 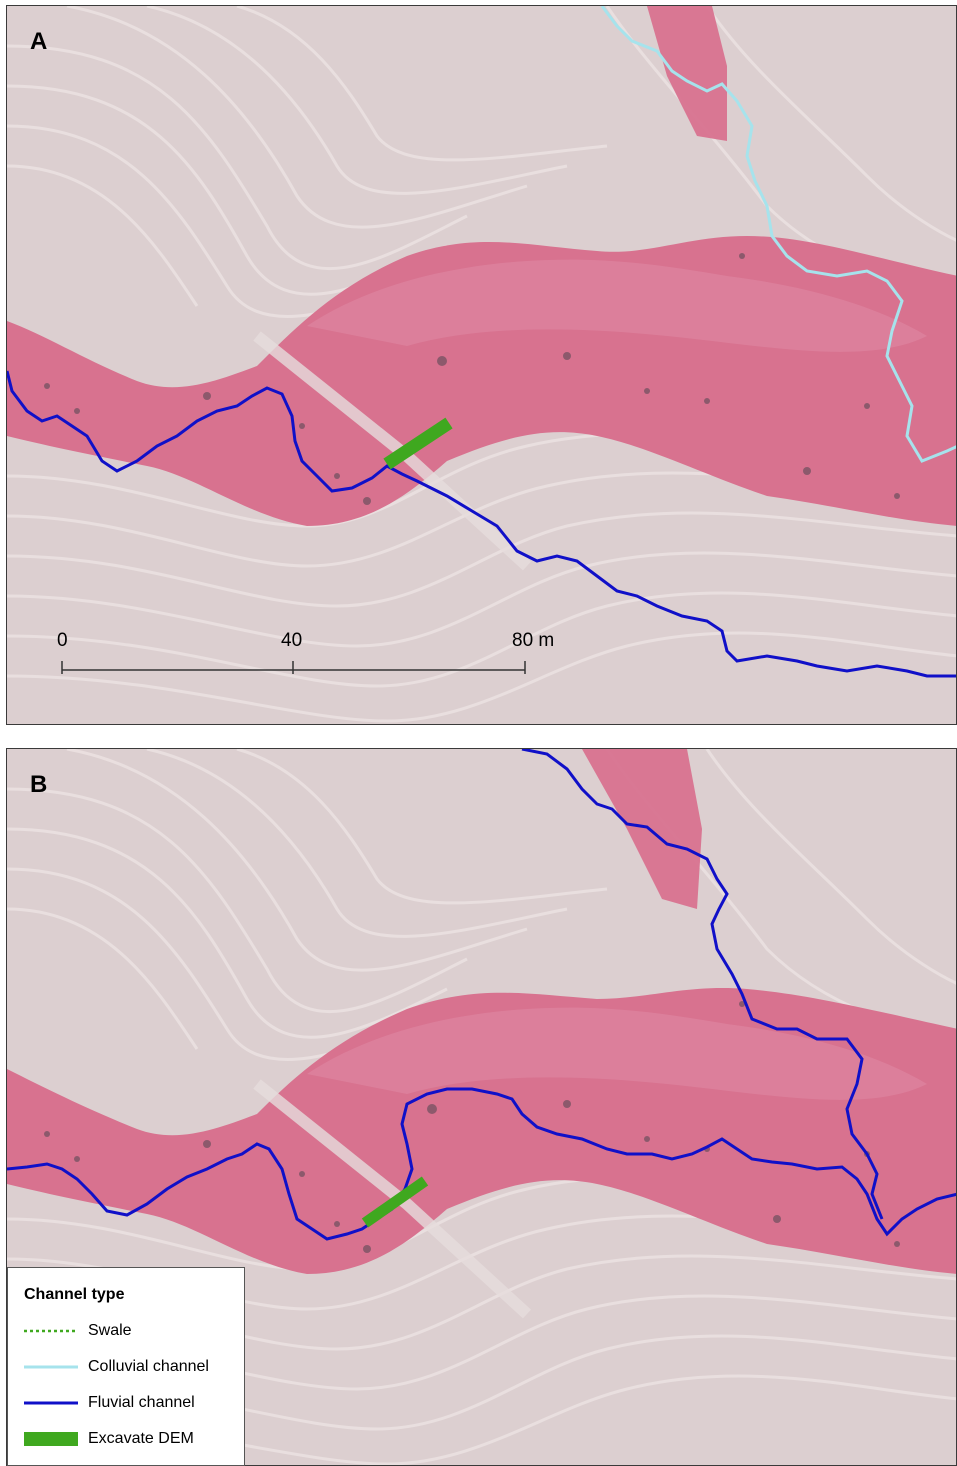 I want to click on legend-label-fluvial: Fluvial channel, so click(x=141, y=1402).